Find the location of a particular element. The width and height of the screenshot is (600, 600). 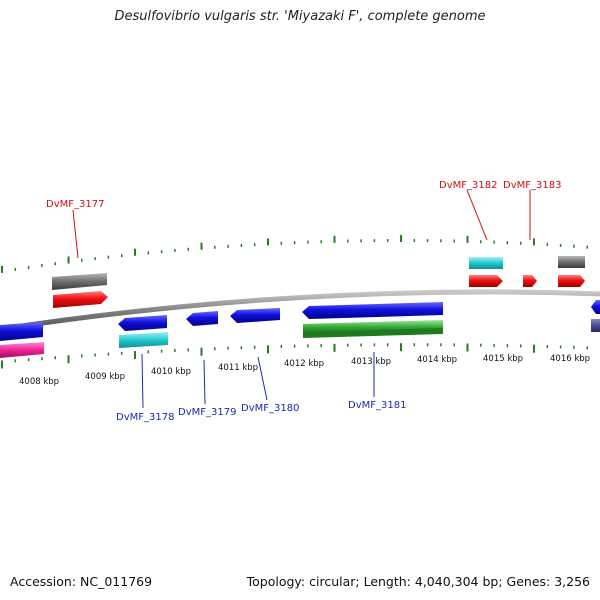

gene-label-dvmf-3183: DvMF_3183 is located at coordinates (532, 185).